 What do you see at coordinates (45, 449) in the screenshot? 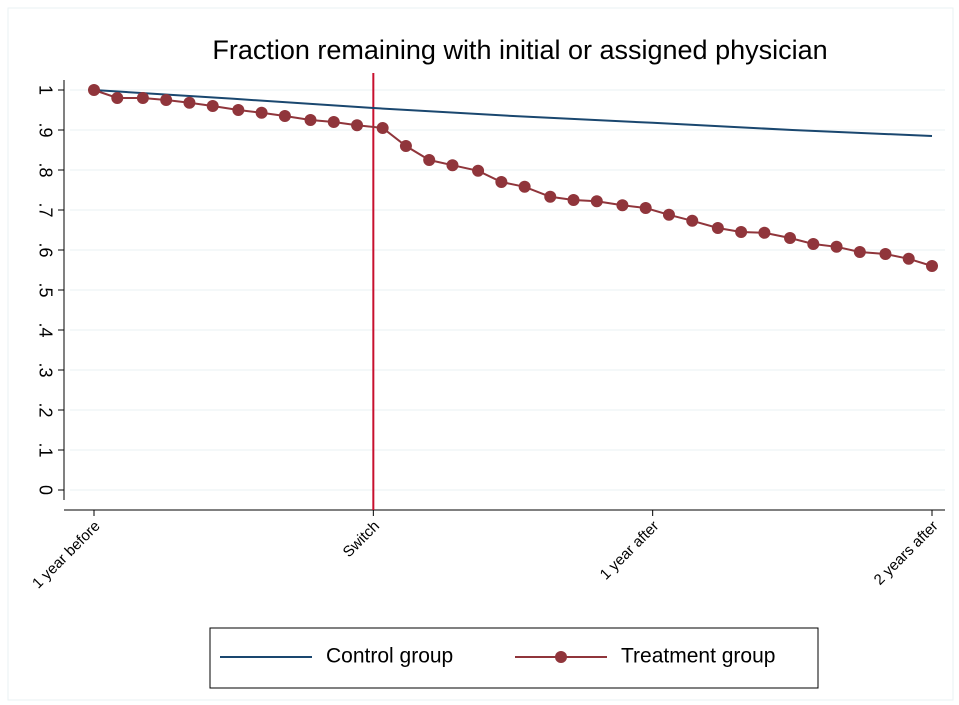
I see `y-tick-label: .1` at bounding box center [45, 449].